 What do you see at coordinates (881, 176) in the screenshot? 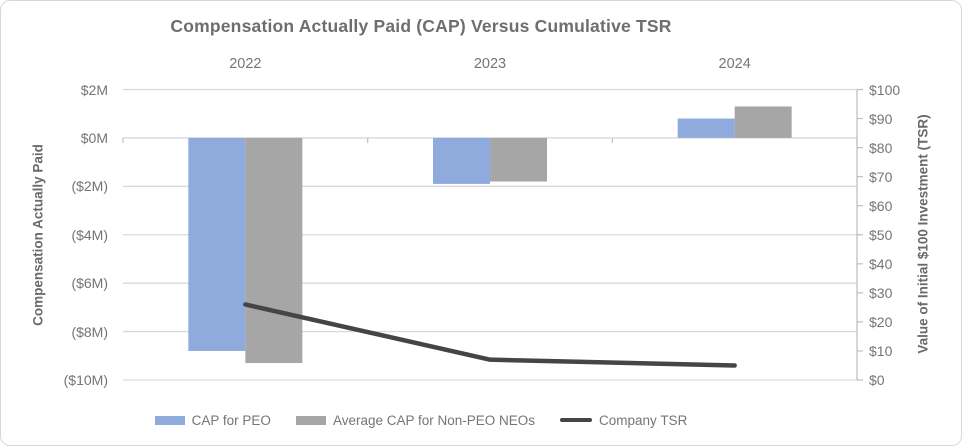
I see `right-axis-tick-label: $70` at bounding box center [881, 176].